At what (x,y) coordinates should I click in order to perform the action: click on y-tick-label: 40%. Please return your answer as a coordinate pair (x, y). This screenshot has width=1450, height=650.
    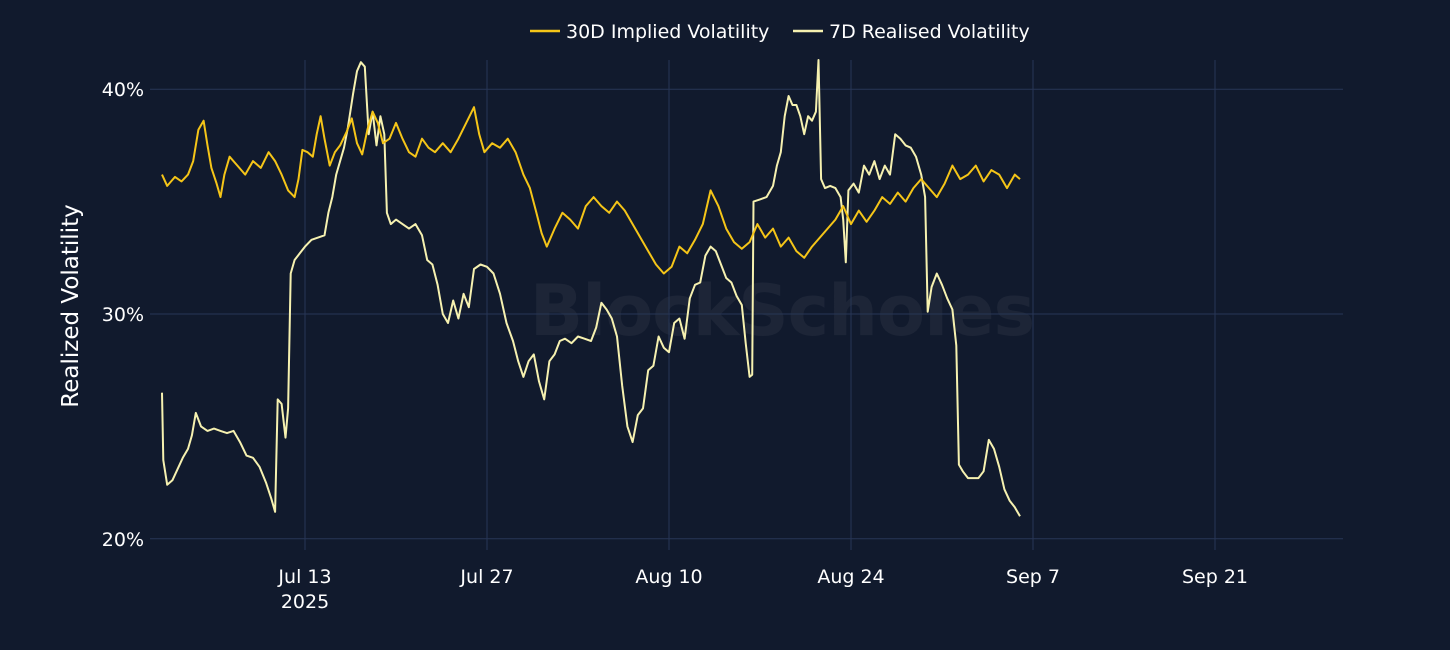
    Looking at the image, I should click on (123, 90).